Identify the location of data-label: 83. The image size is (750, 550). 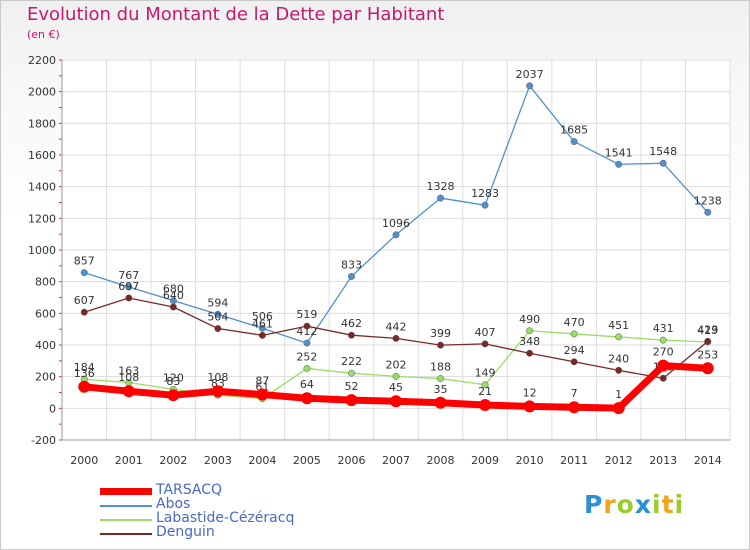
(173, 381).